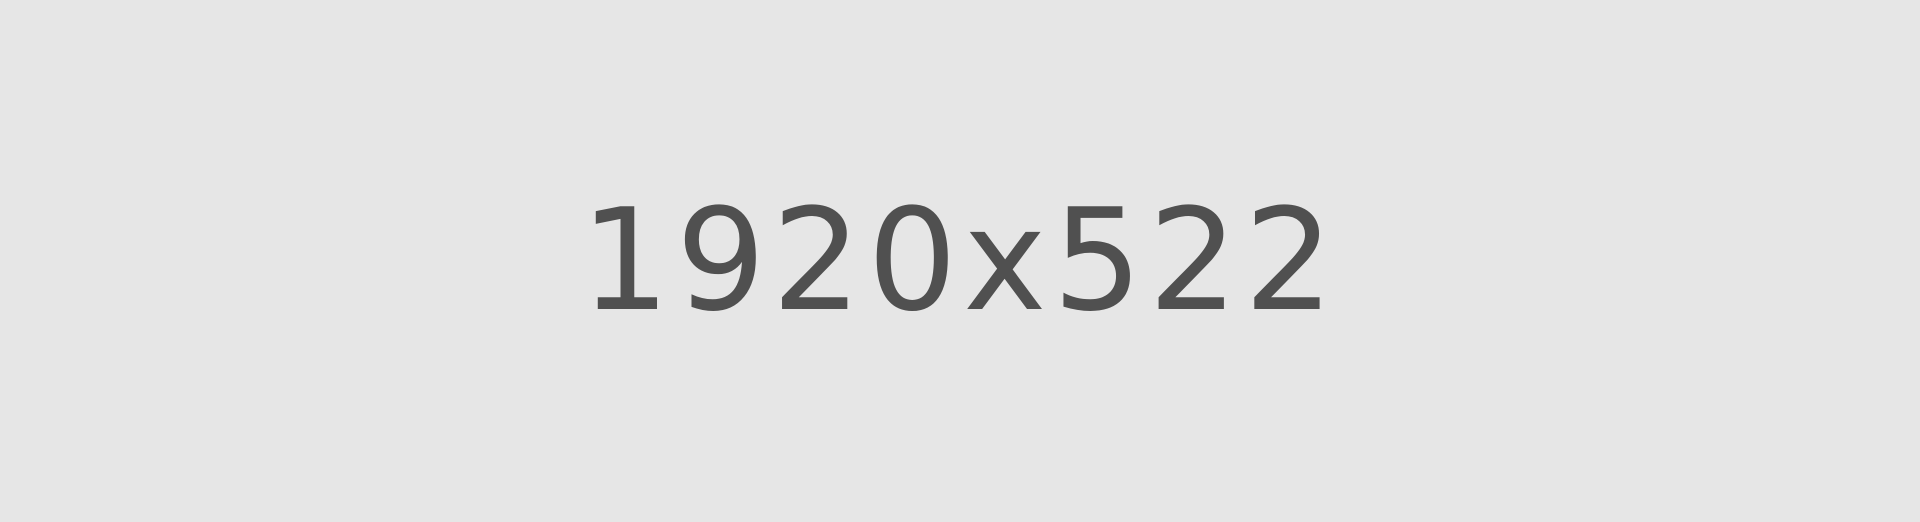  Describe the element at coordinates (960, 260) in the screenshot. I see `dimensions-label: 1920x522` at that location.